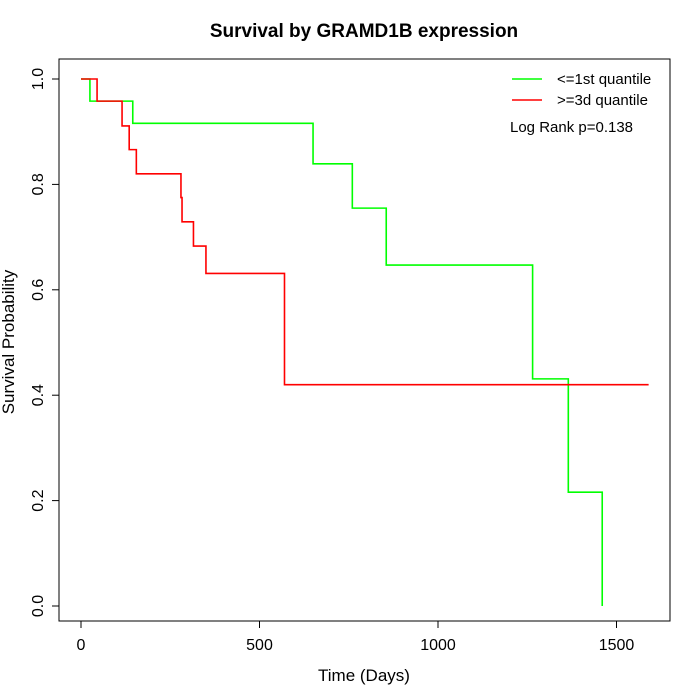  I want to click on x-tick-label: 500, so click(259, 645).